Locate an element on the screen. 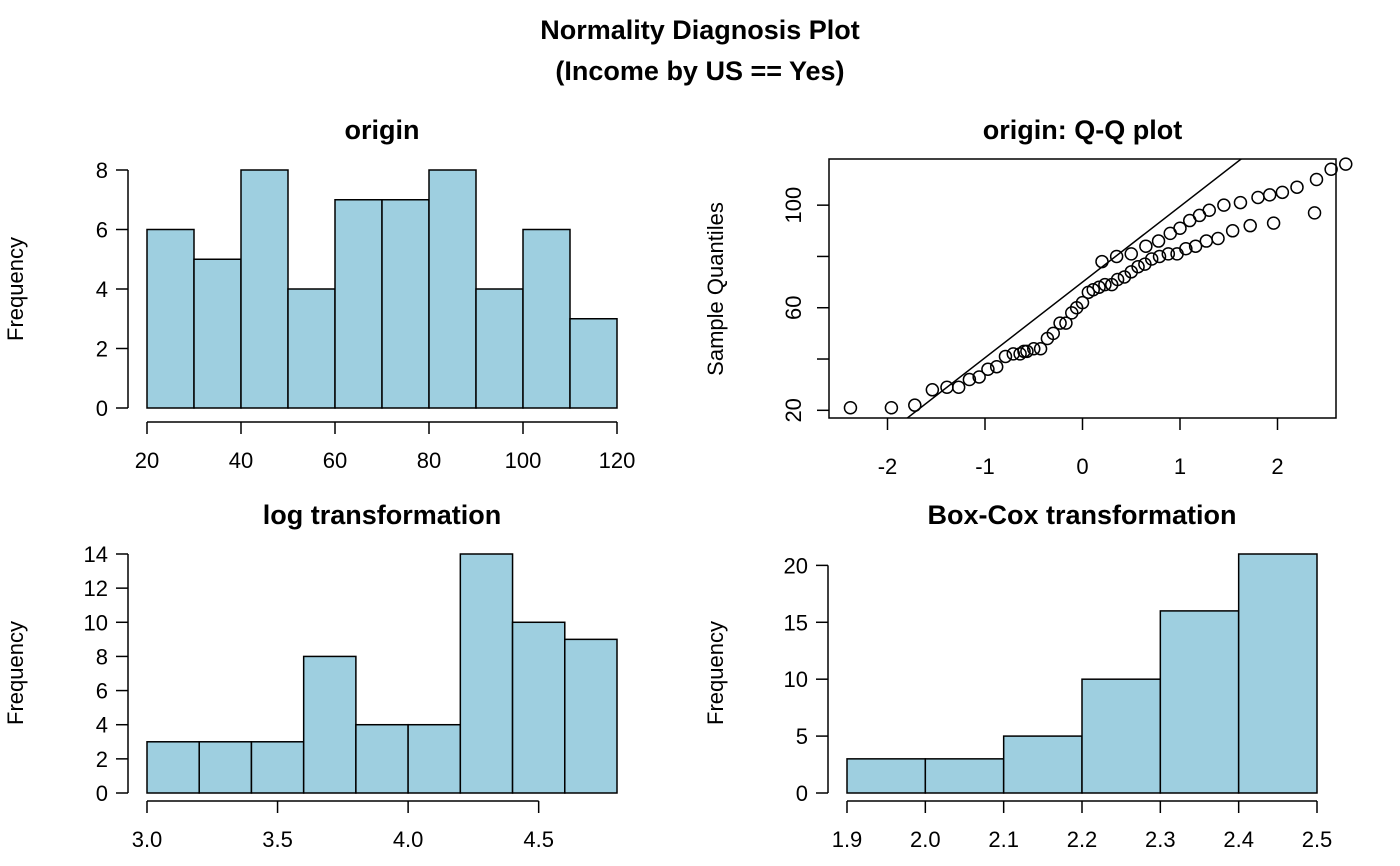 The width and height of the screenshot is (1400, 866). x-tick-label: 2.5 is located at coordinates (1317, 839).